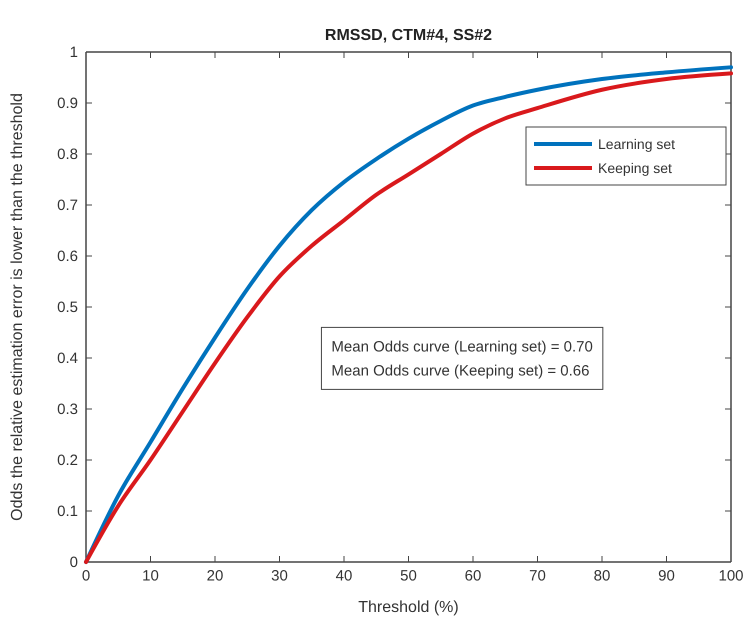  Describe the element at coordinates (460, 371) in the screenshot. I see `annotation: Mean Odds curve (Keeping set) = 0.66` at that location.